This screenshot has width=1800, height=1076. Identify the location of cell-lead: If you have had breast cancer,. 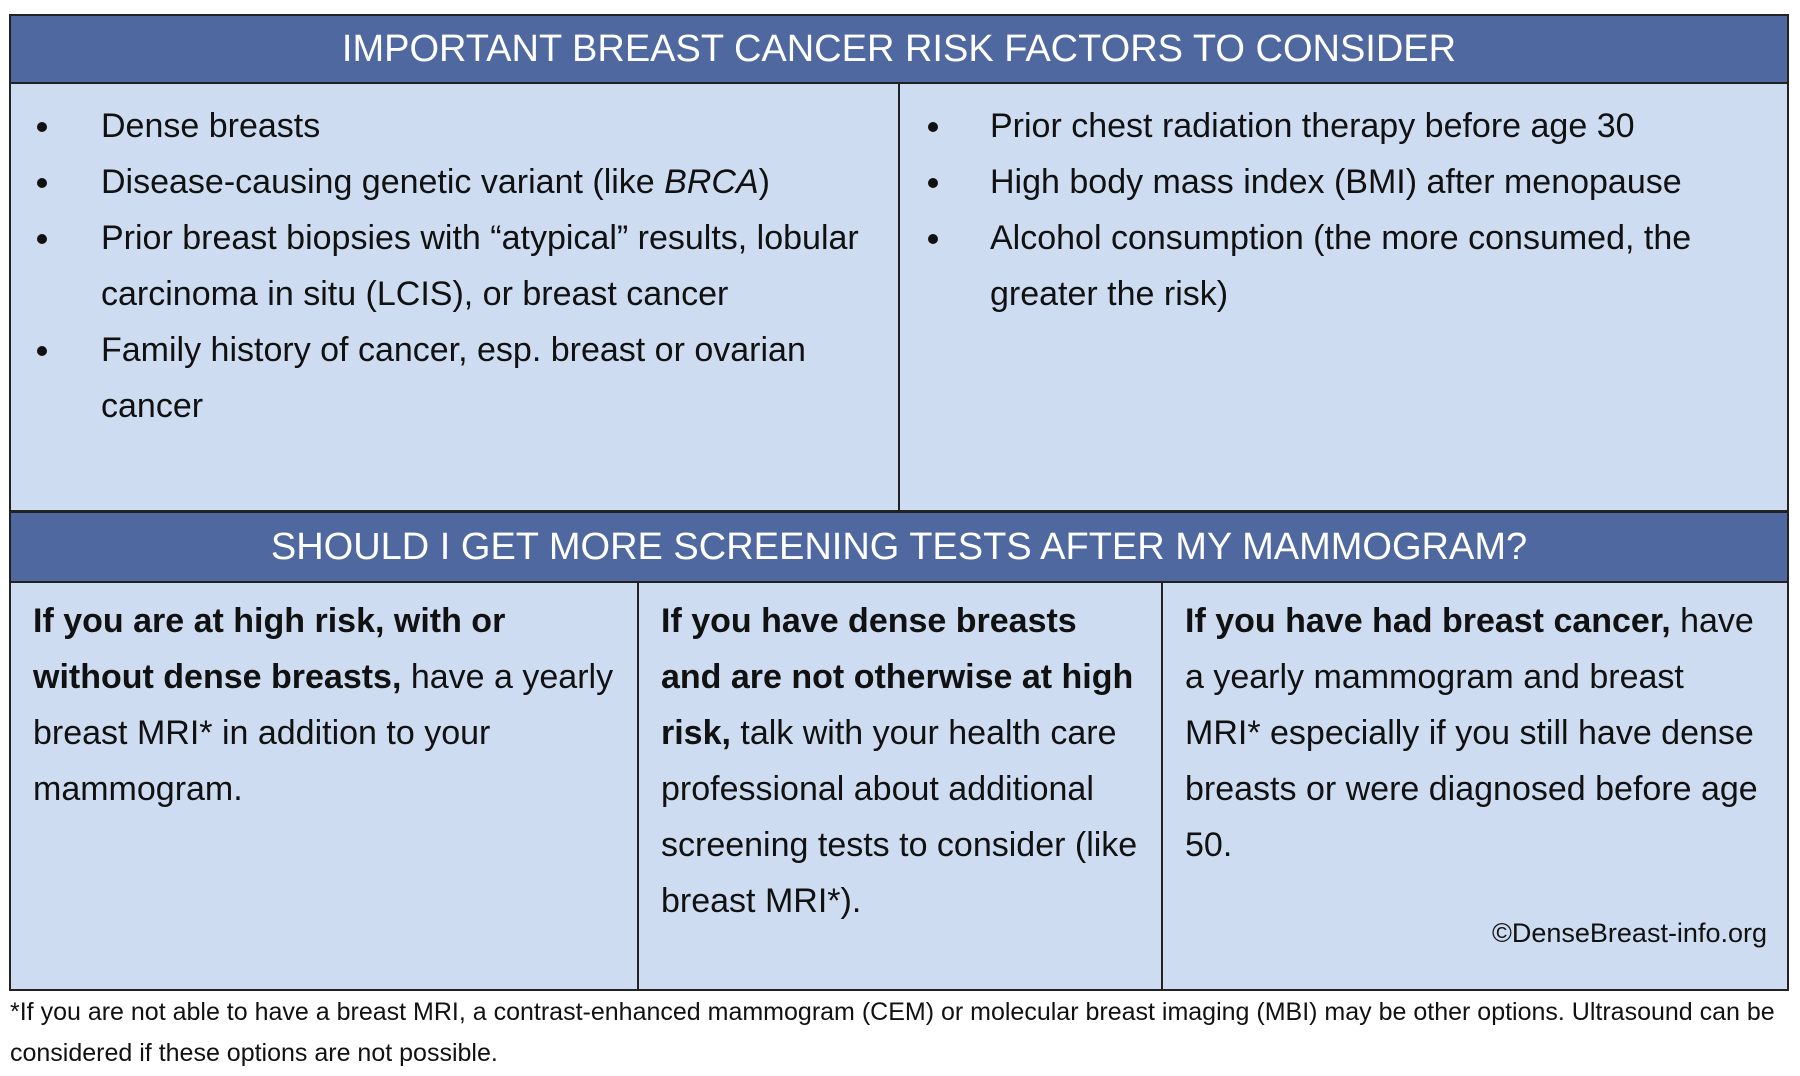
(1428, 621).